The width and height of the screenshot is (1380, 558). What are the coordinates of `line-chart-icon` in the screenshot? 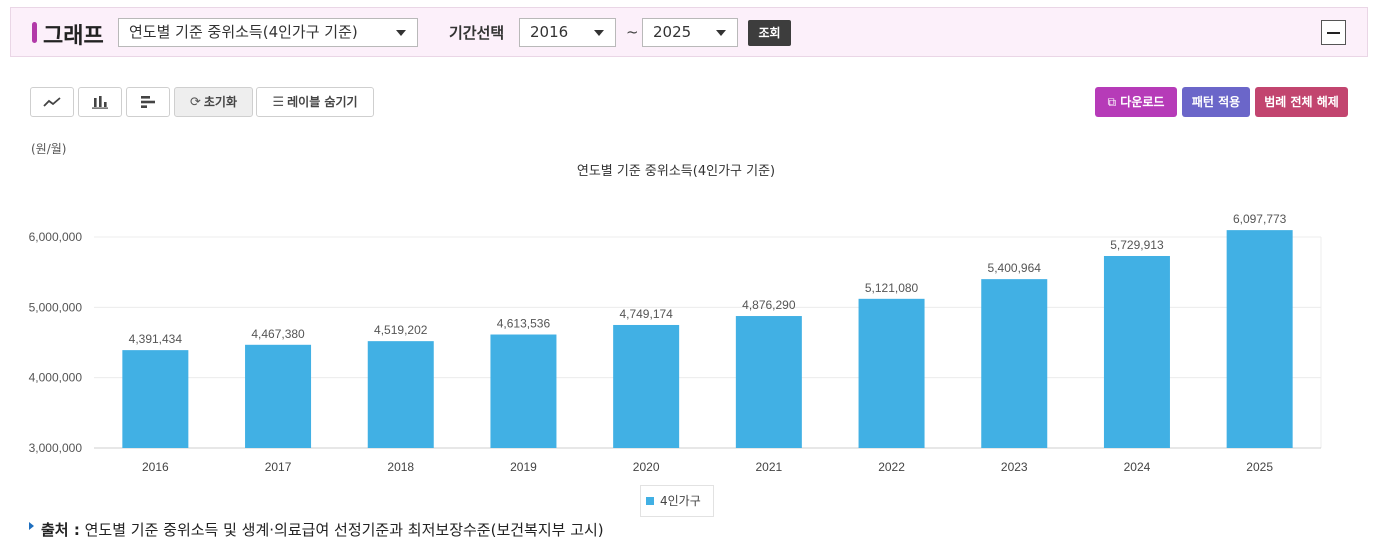 It's located at (52, 102).